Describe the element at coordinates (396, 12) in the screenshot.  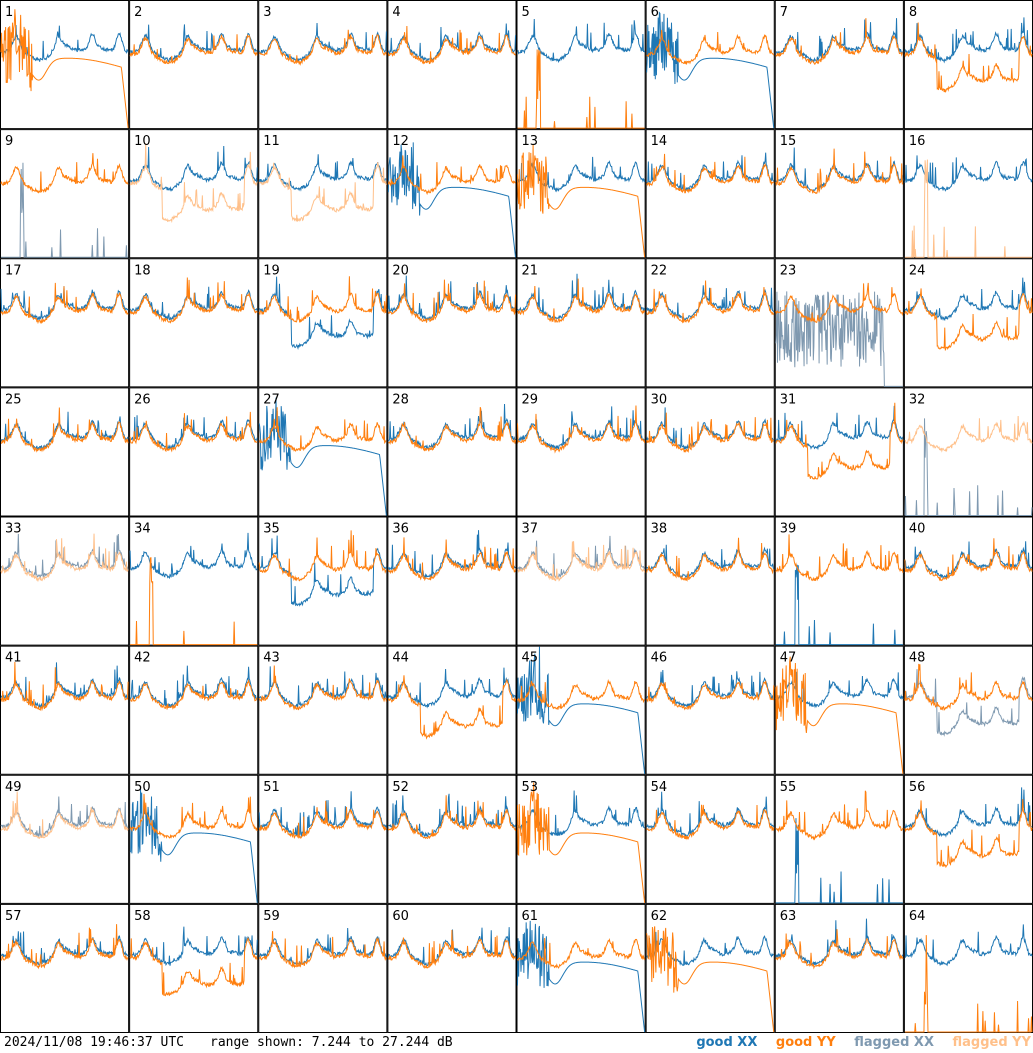
I see `panel-number: 4` at that location.